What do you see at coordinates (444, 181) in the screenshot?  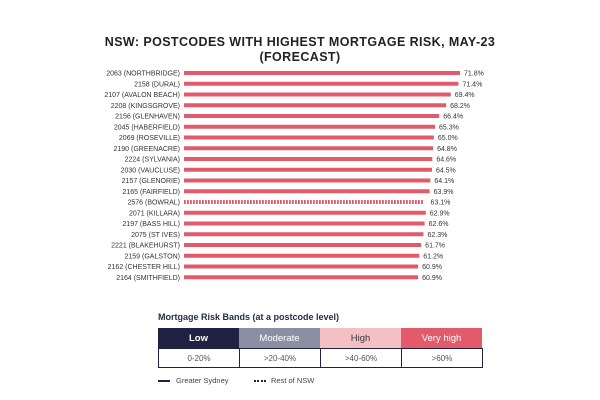 I see `value-label: 64.1%` at bounding box center [444, 181].